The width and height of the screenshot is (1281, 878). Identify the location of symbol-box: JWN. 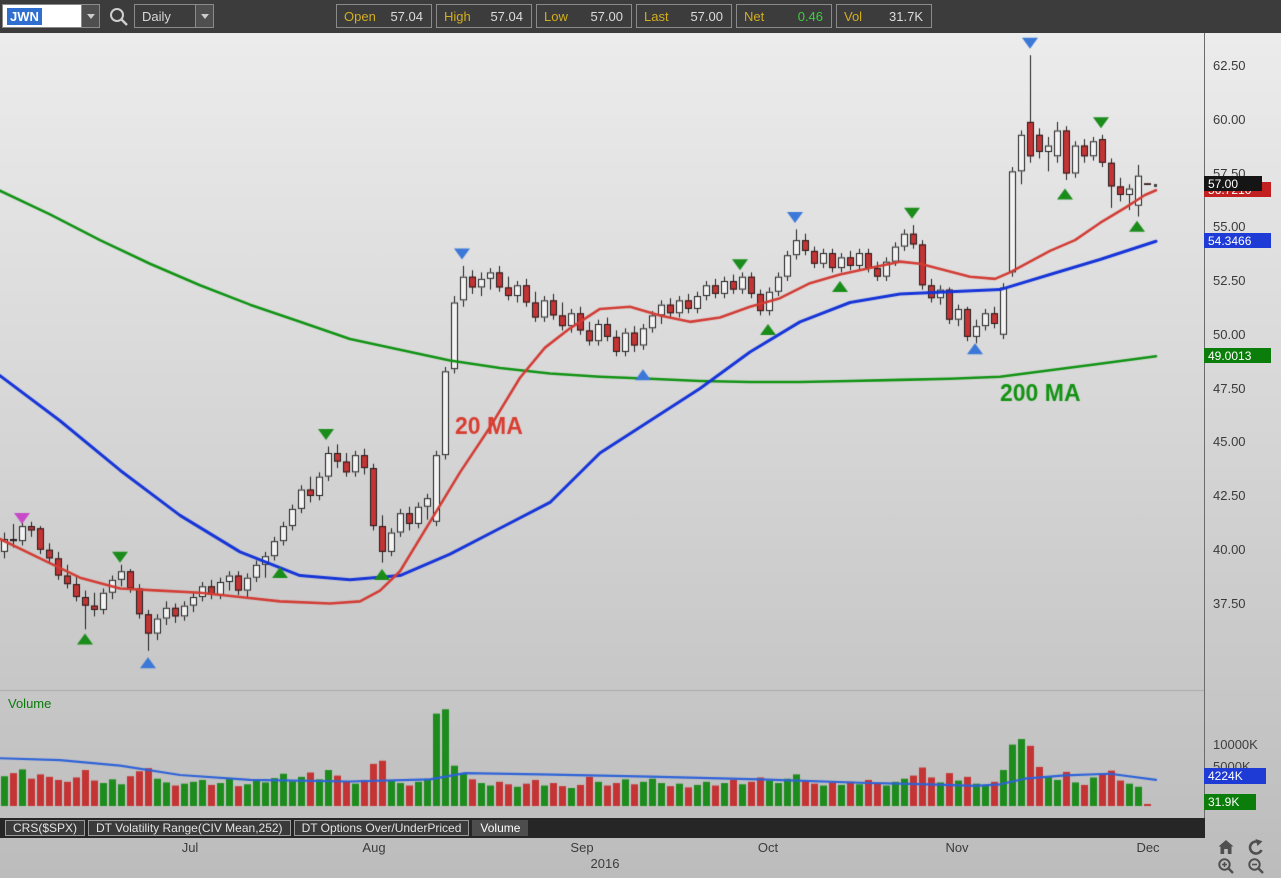
(51, 16).